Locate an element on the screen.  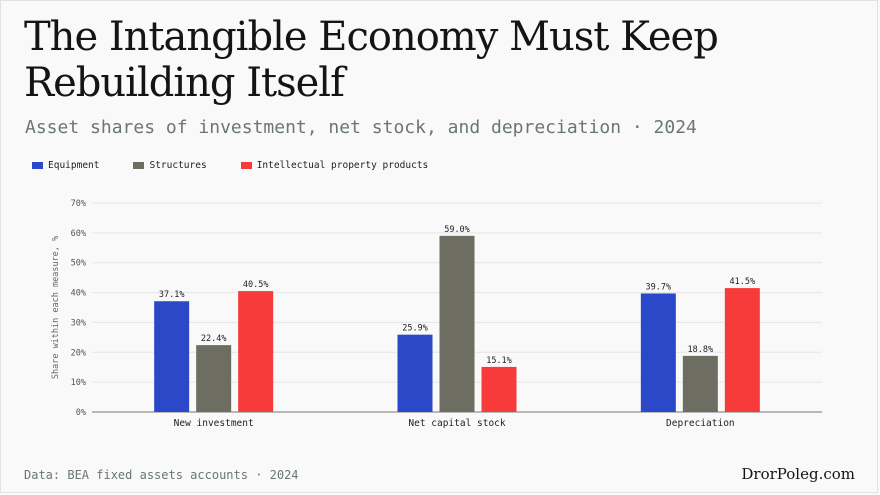
legend-label-equipment: Equipment is located at coordinates (74, 165).